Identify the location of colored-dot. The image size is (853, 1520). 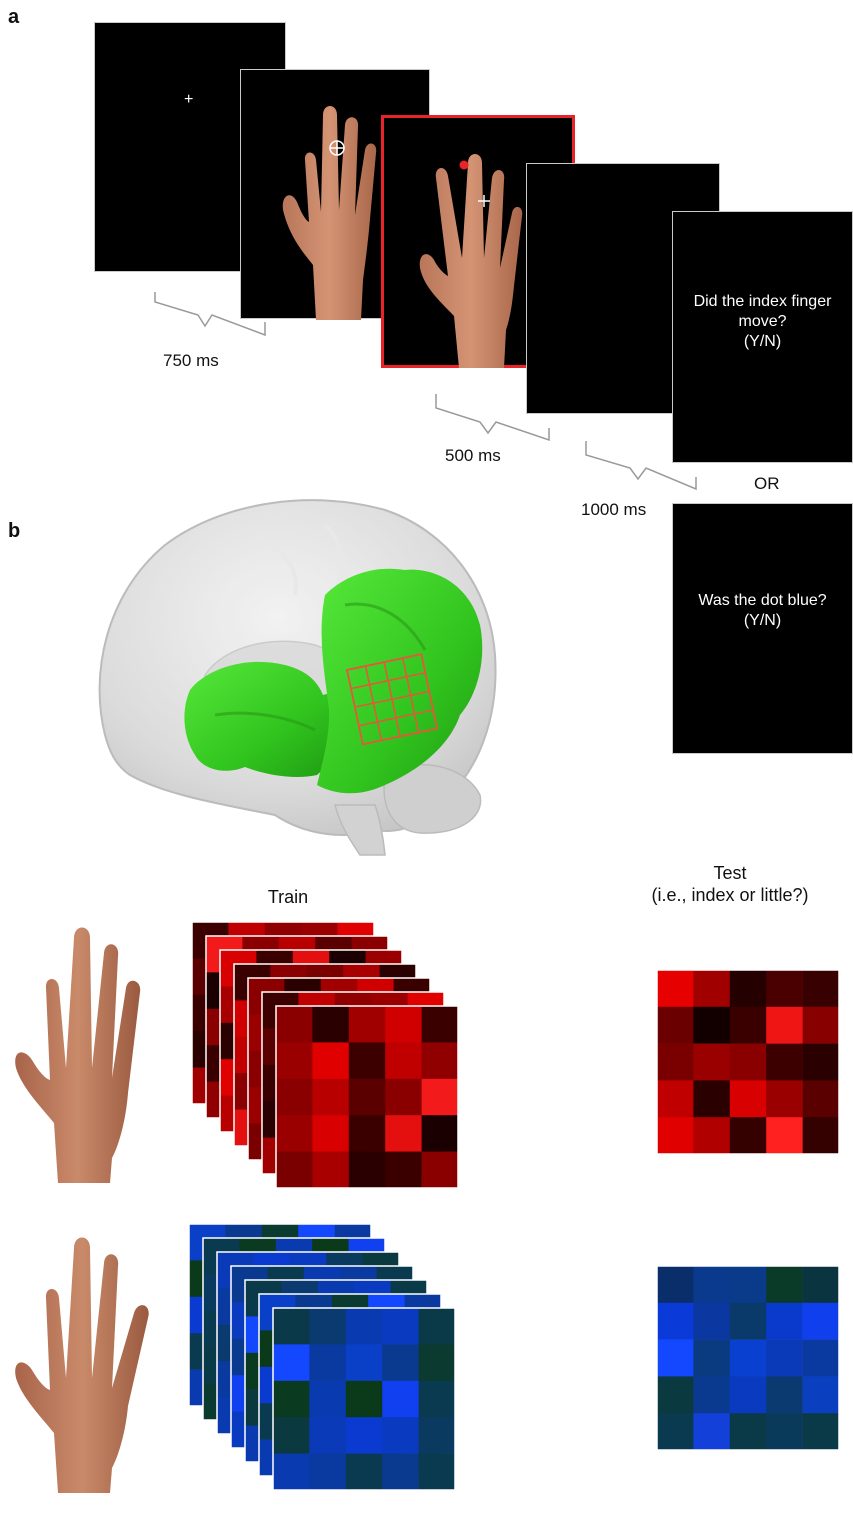
(464, 165).